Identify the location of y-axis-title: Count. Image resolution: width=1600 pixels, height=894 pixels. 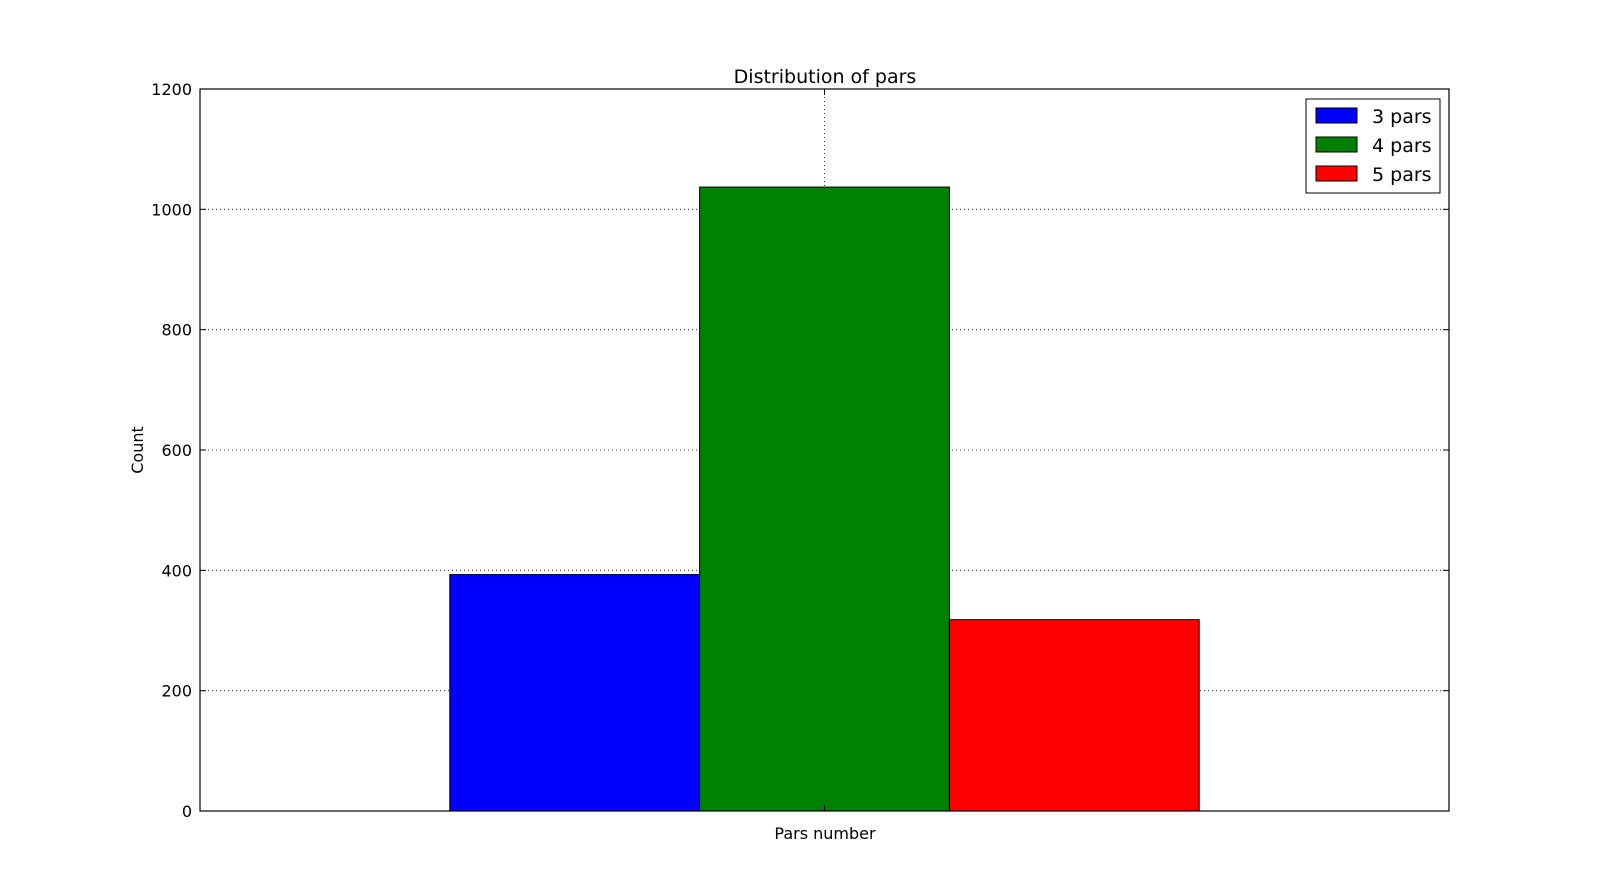
(137, 450).